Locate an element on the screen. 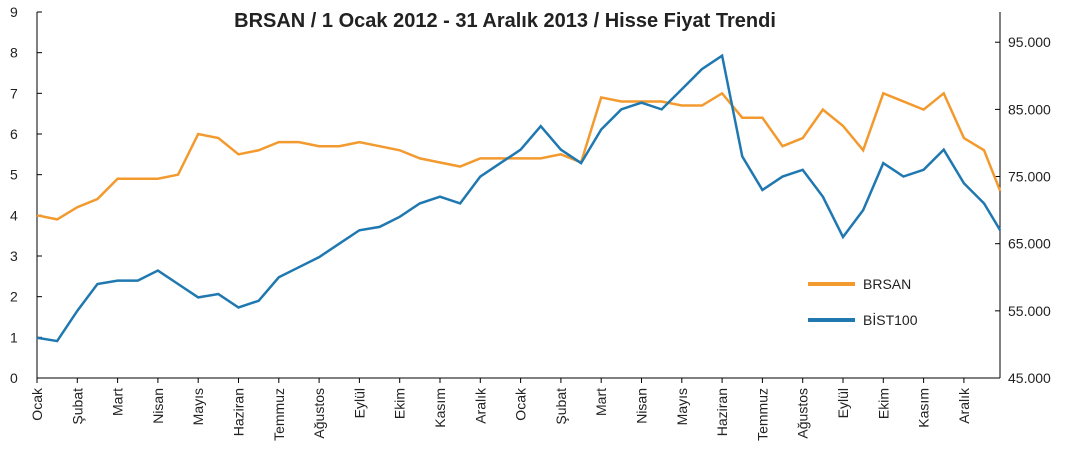 This screenshot has height=469, width=1078. y2-tick-label: 65.000 is located at coordinates (1029, 244).